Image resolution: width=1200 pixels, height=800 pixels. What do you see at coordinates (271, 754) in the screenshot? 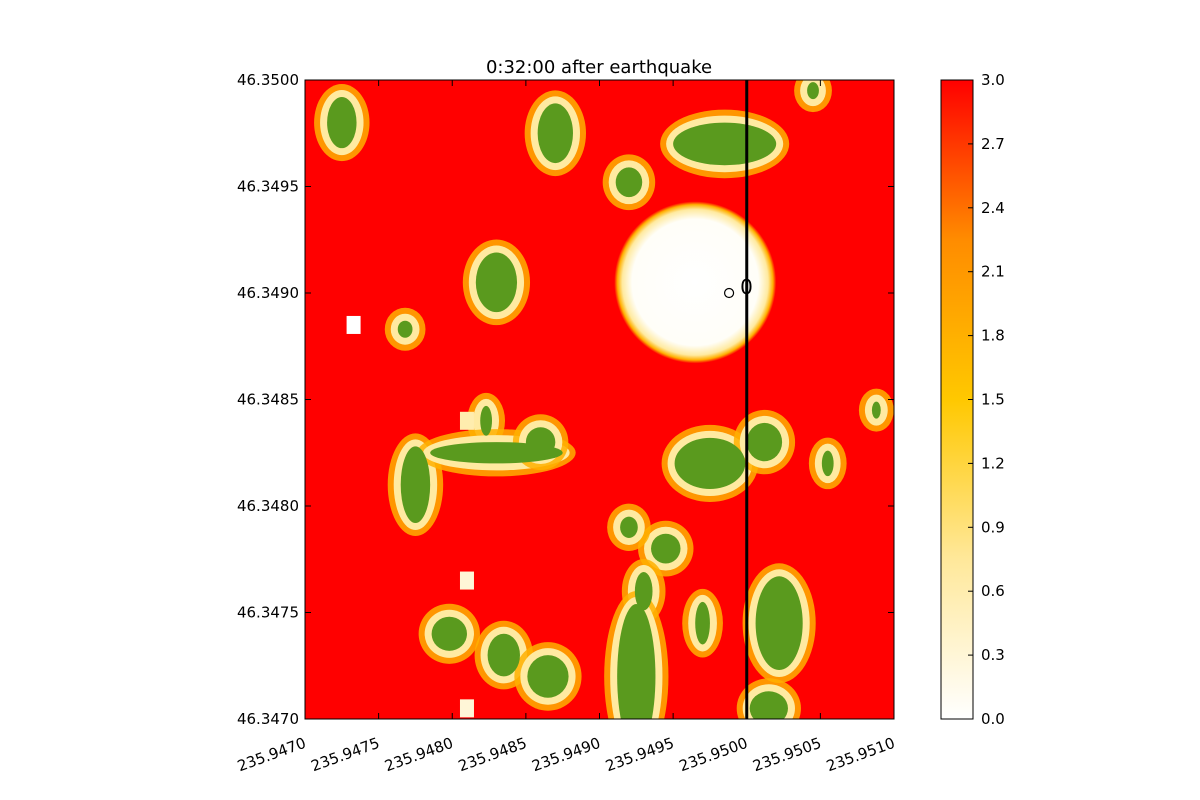
I see `x-tick-label: 235.9470` at bounding box center [271, 754].